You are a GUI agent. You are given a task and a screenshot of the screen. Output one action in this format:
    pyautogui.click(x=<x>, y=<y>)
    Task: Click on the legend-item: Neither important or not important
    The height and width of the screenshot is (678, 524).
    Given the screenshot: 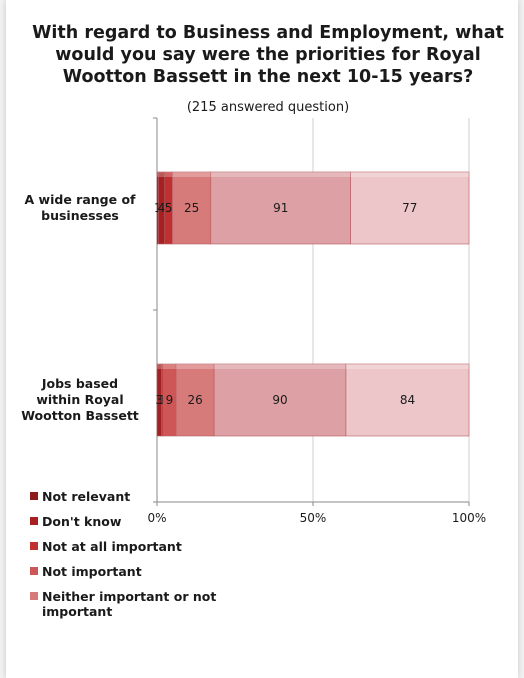 What is the action you would take?
    pyautogui.click(x=140, y=604)
    